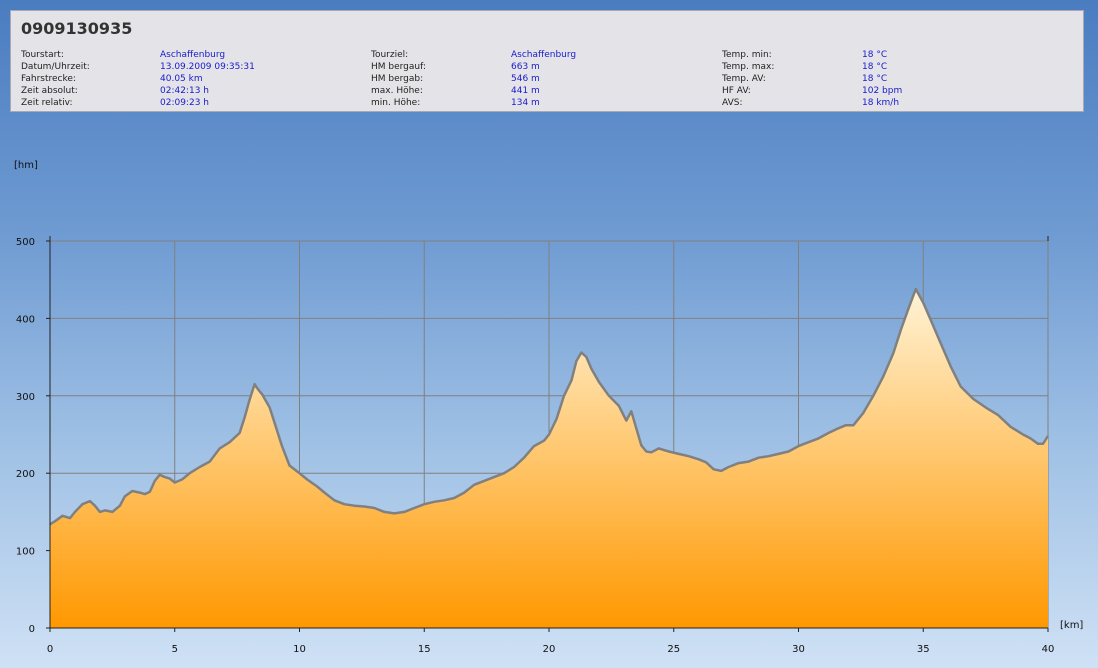 Image resolution: width=1098 pixels, height=668 pixels. Describe the element at coordinates (25, 474) in the screenshot. I see `y-tick-label: 200` at that location.